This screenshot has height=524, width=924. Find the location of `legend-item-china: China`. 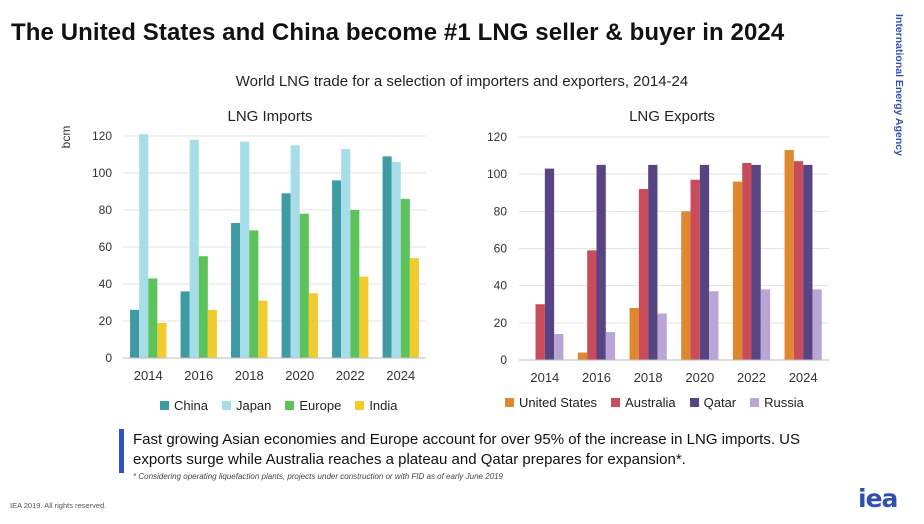

legend-item-china: China is located at coordinates (184, 405).